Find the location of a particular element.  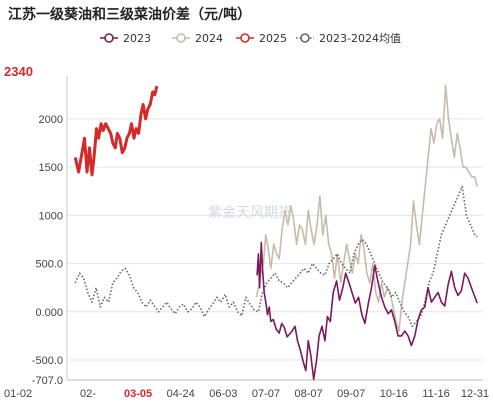

legend-label: 2023 is located at coordinates (137, 38).